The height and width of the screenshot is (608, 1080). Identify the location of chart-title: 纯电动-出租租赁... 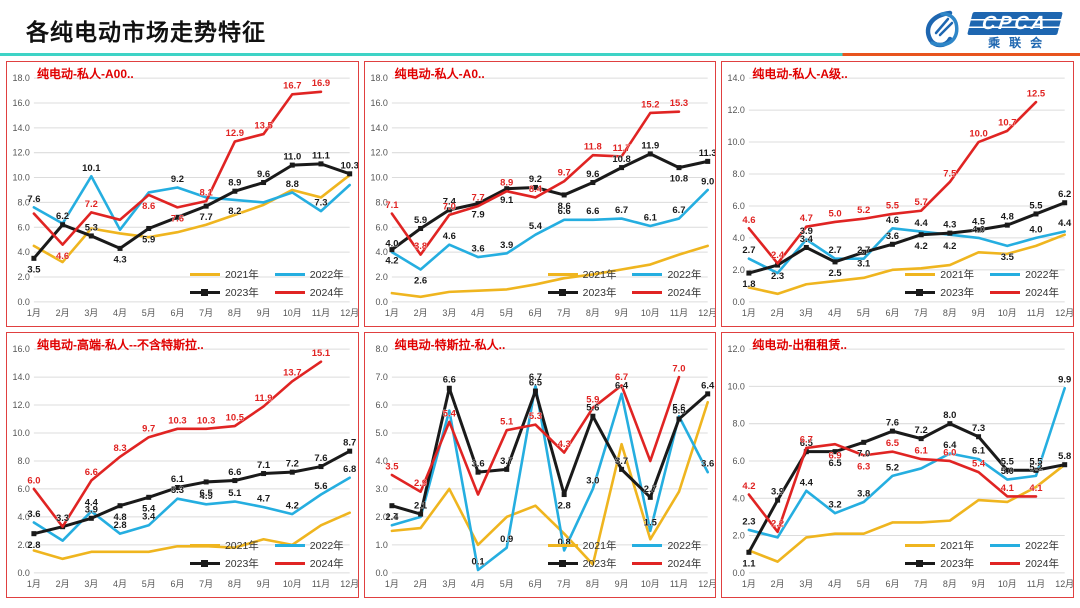
(799, 345).